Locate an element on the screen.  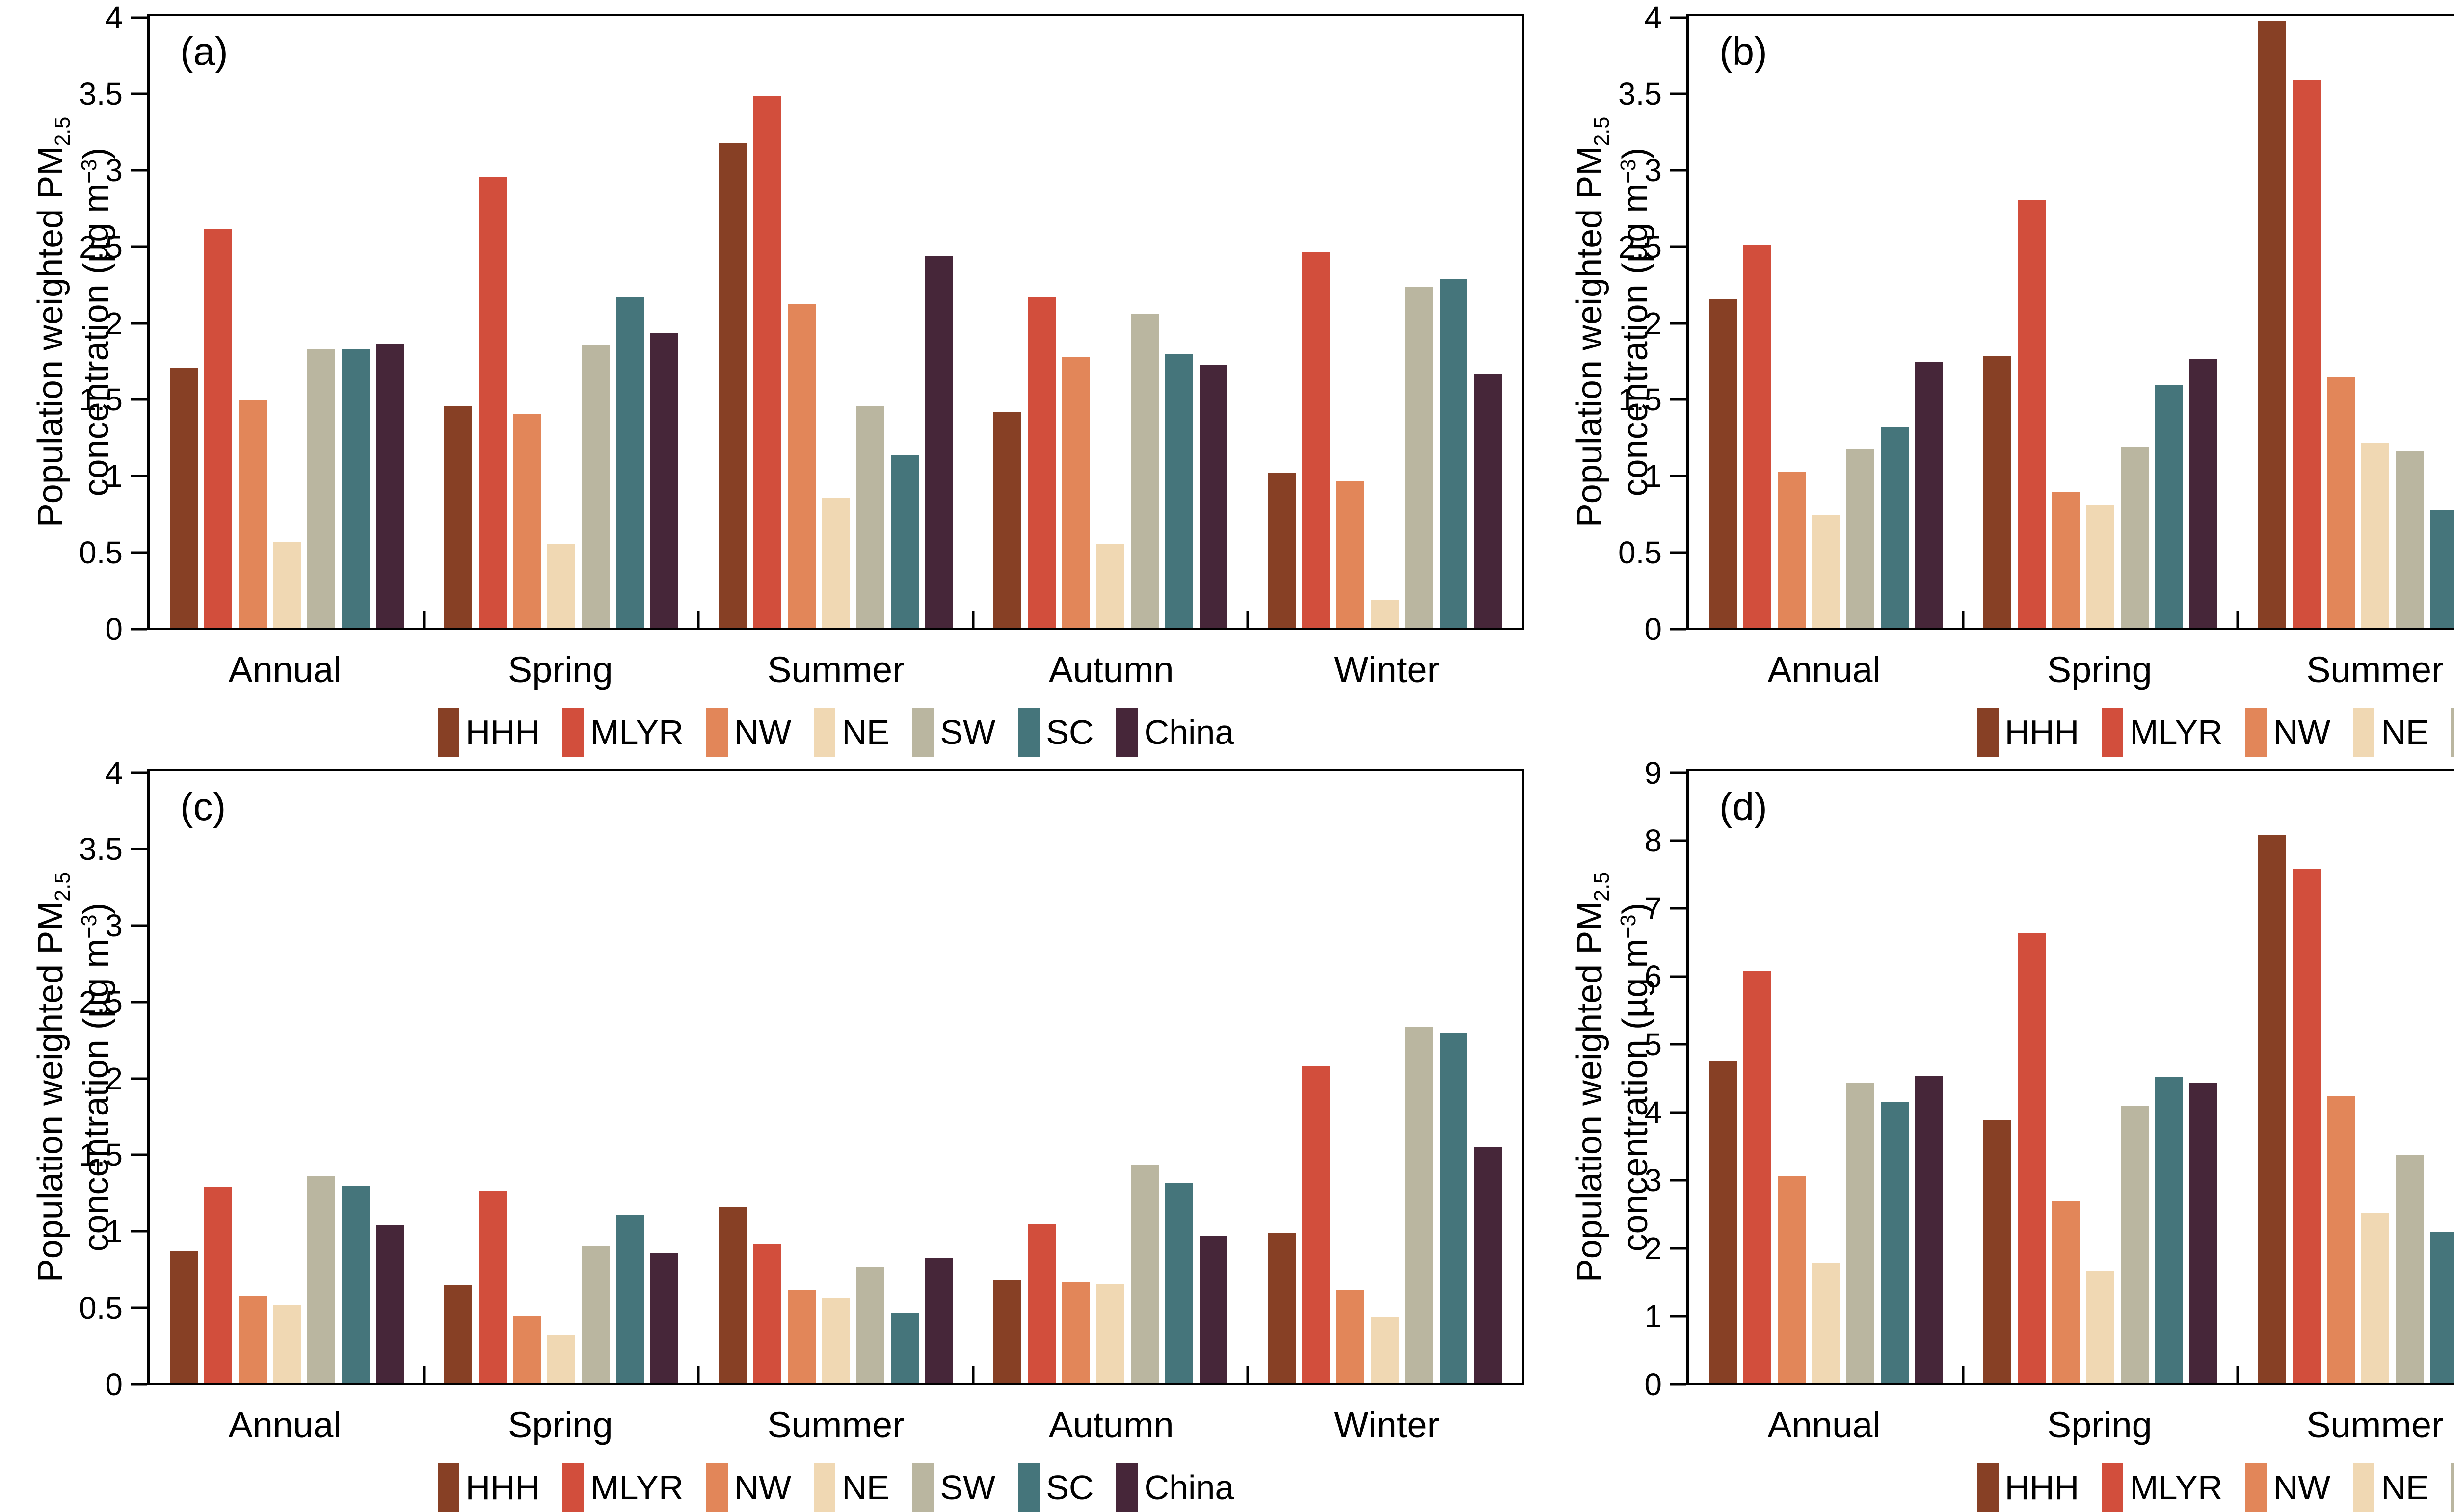
y-tick-label: 3 is located at coordinates (1614, 170).